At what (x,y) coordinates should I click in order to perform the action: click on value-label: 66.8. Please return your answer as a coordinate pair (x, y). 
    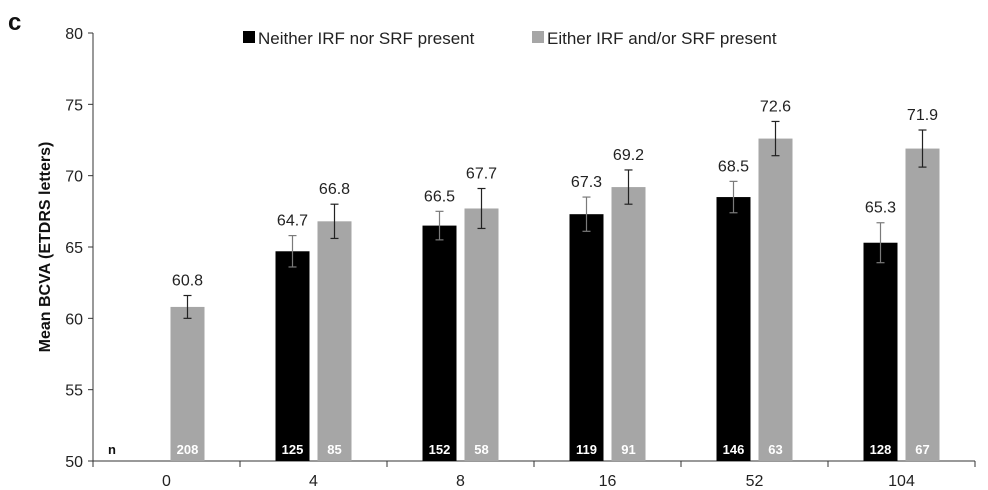
    Looking at the image, I should click on (334, 189).